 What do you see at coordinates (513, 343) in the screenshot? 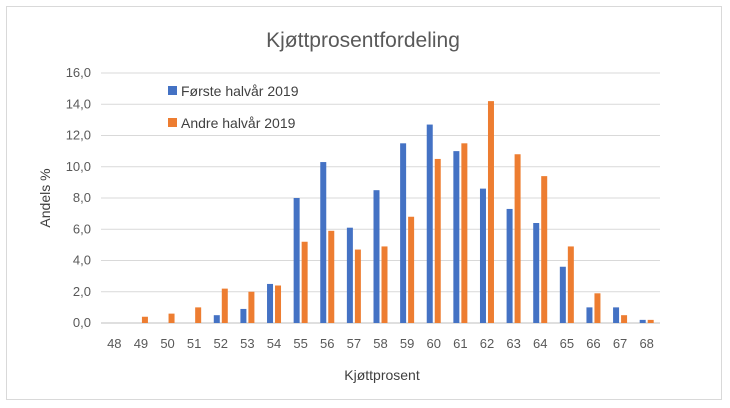
I see `x-tick-label: 63` at bounding box center [513, 343].